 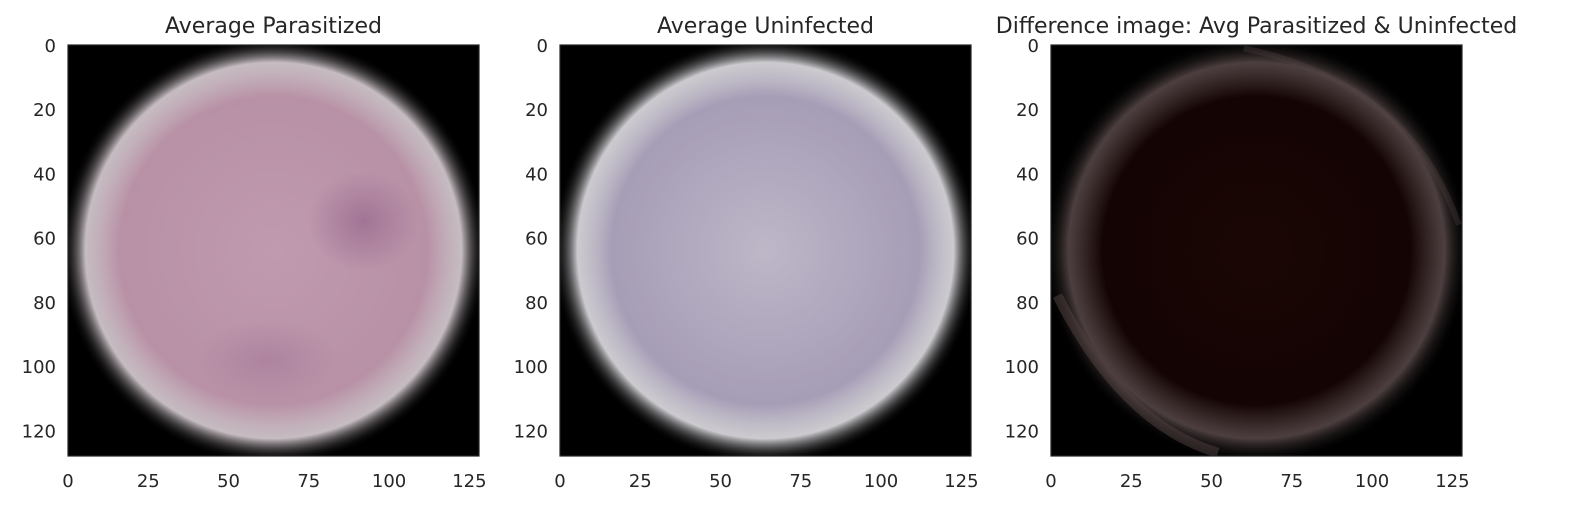 I want to click on panel-title: Average Uninfected, so click(x=765, y=26).